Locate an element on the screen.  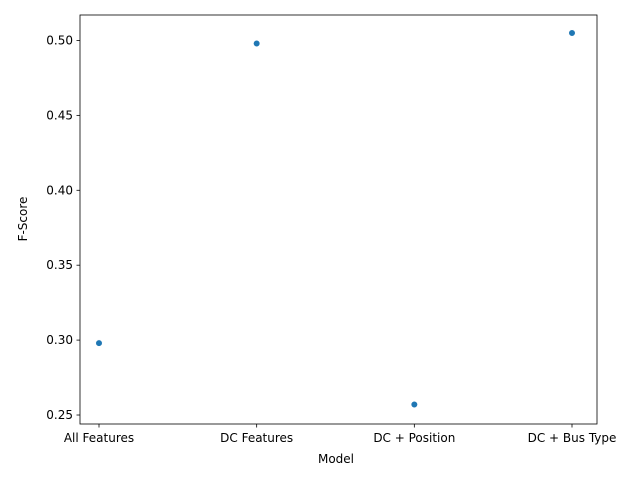
x-axis-title: Model is located at coordinates (336, 459).